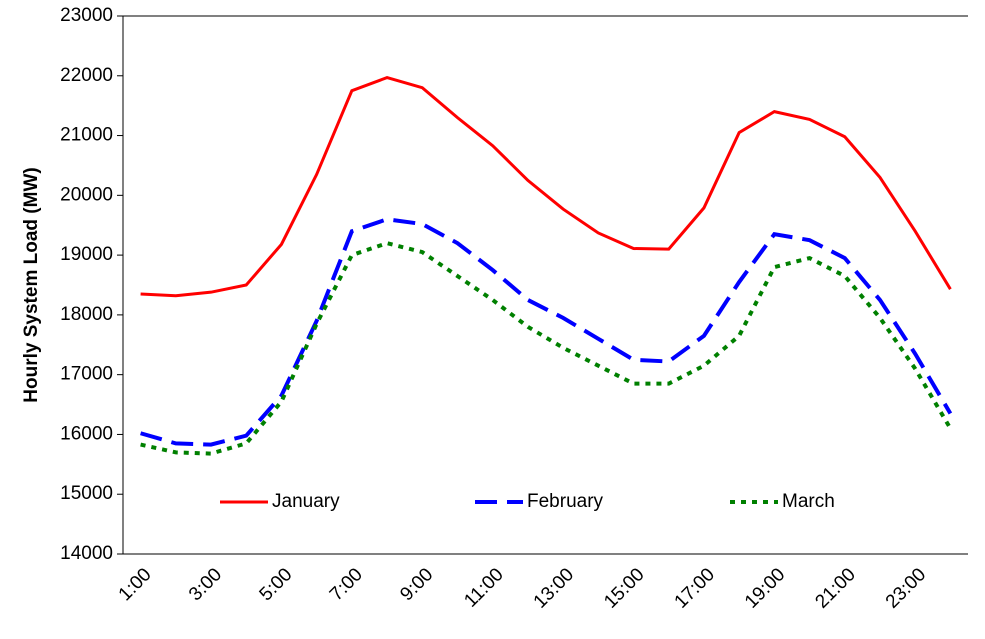 Image resolution: width=985 pixels, height=639 pixels. Describe the element at coordinates (86, 314) in the screenshot. I see `y-tick-label: 18000` at that location.